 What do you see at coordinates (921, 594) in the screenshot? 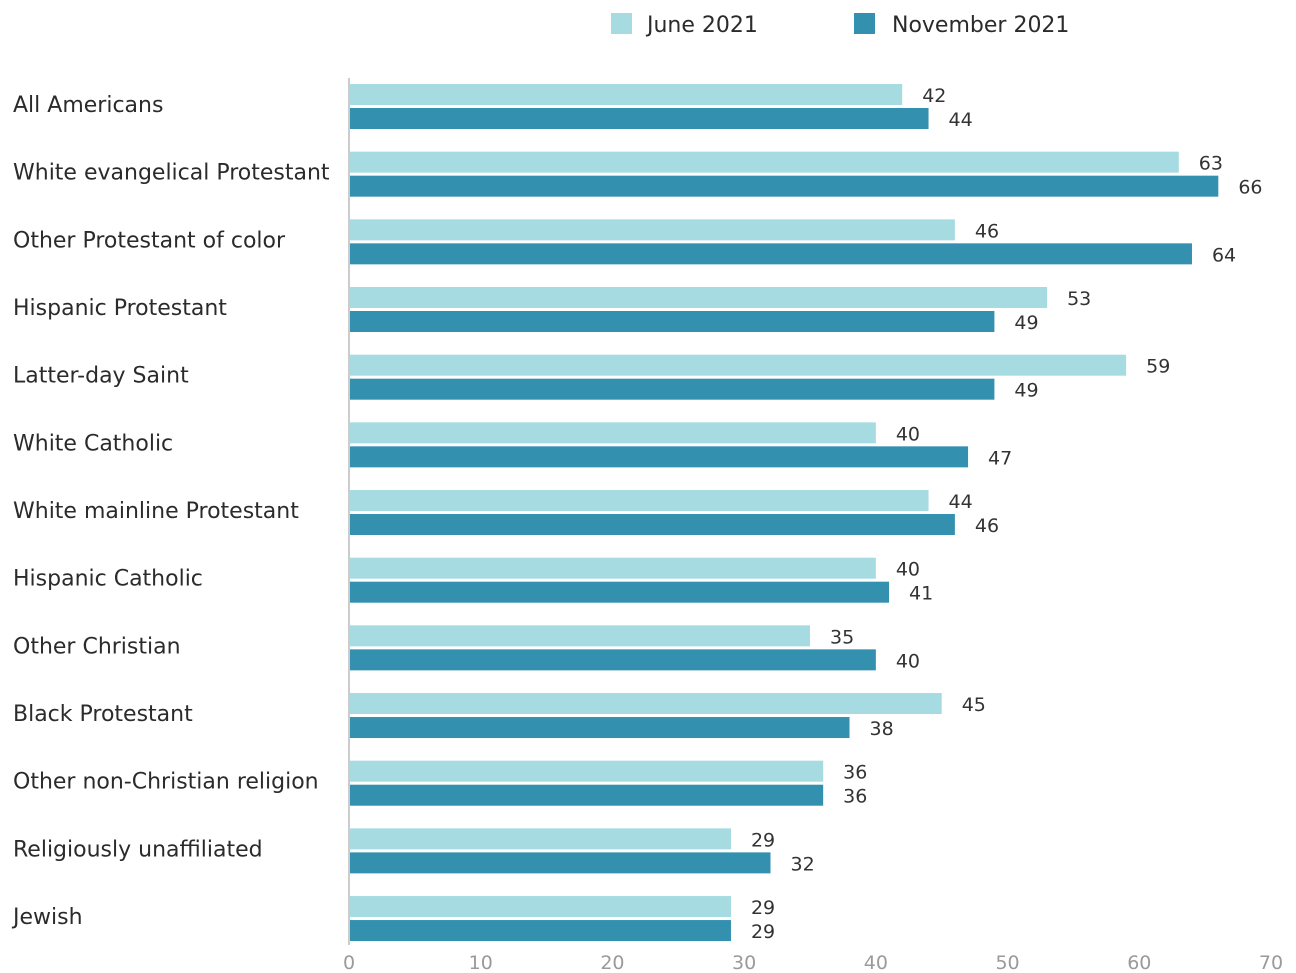
I see `data-label-november: 41` at bounding box center [921, 594].